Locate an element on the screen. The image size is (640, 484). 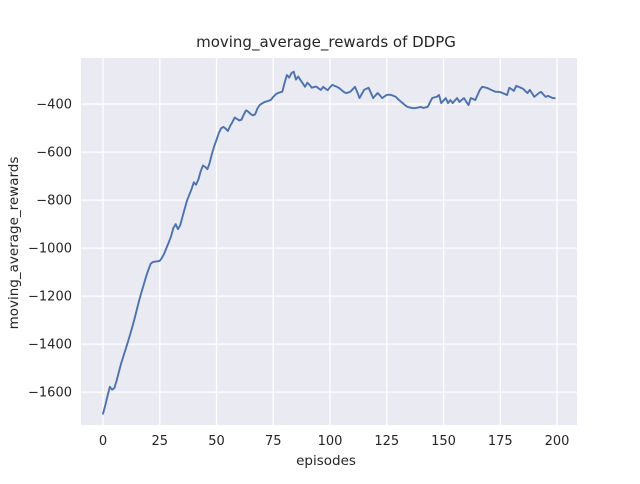
x-tick-label: 75 is located at coordinates (273, 441).